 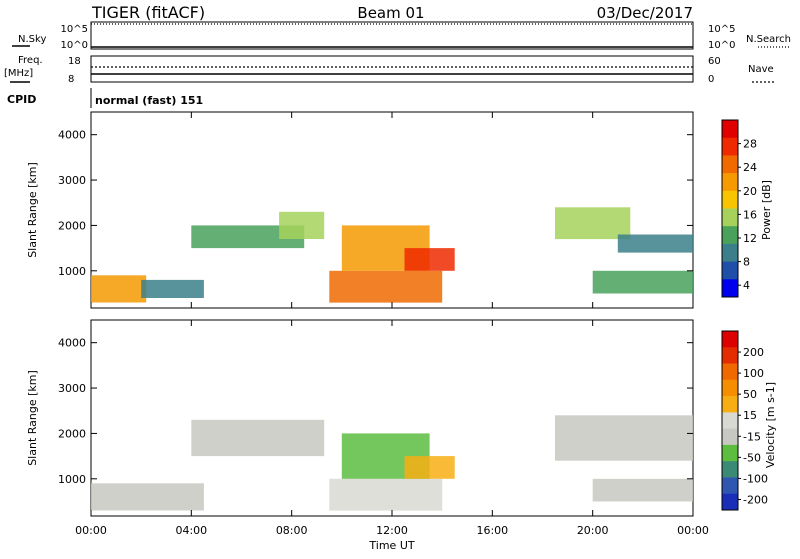 What do you see at coordinates (32, 418) in the screenshot?
I see `velocity-y-axis-label: Slant Range [km]` at bounding box center [32, 418].